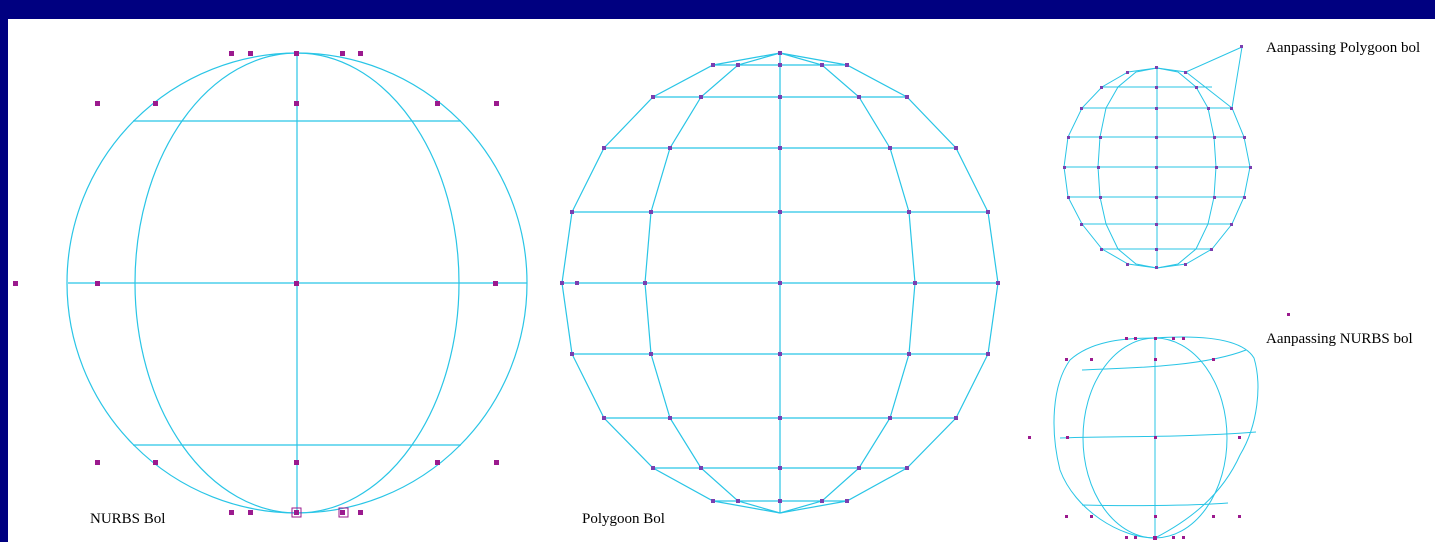  I want to click on edited-nurbs-equator, so click(1158, 435).